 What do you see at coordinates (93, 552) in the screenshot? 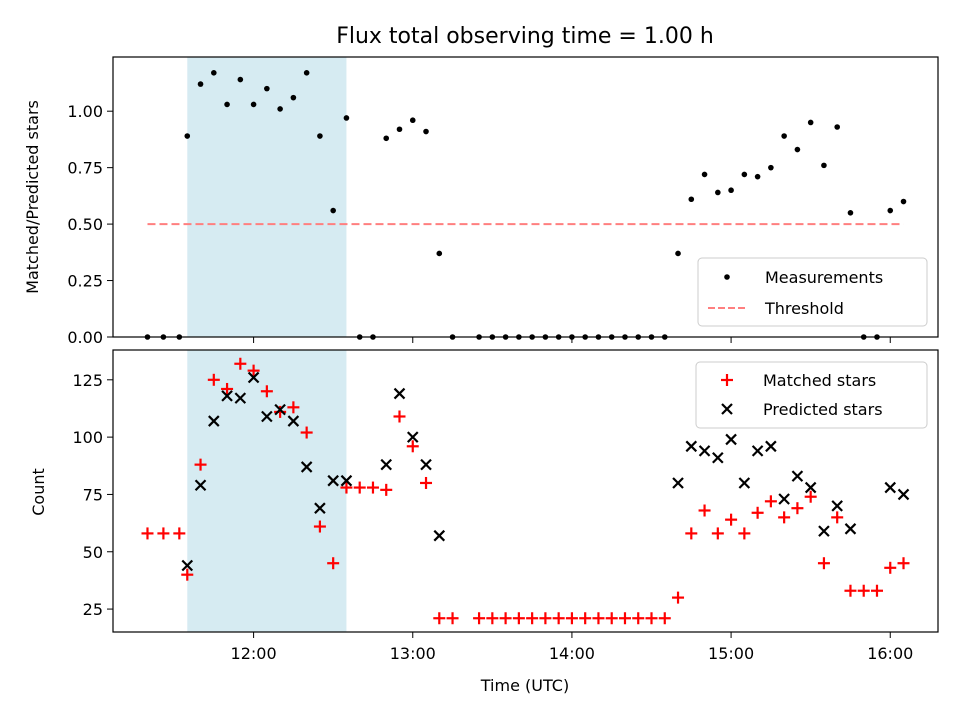
I see `y-tick-label: 50` at bounding box center [93, 552].